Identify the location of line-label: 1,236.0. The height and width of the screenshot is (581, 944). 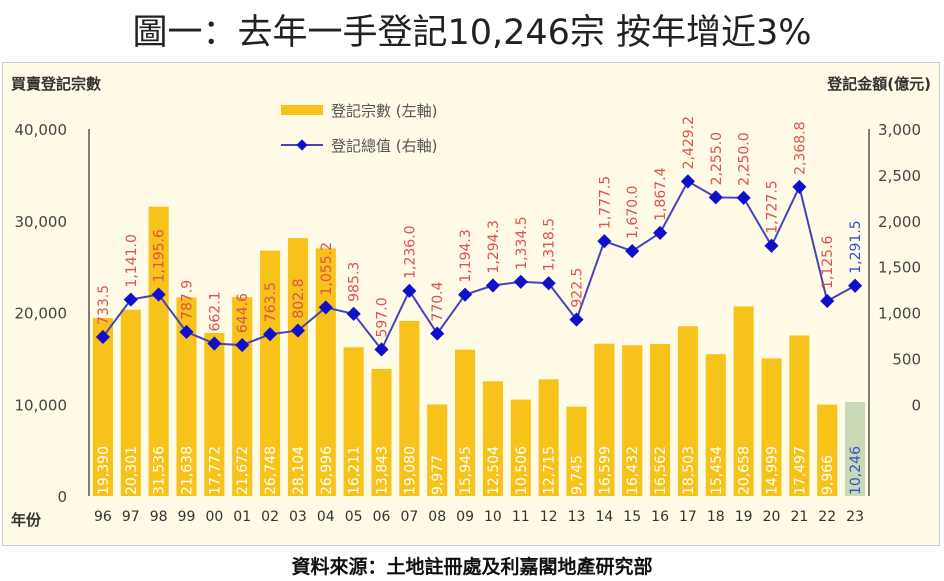
(410, 251).